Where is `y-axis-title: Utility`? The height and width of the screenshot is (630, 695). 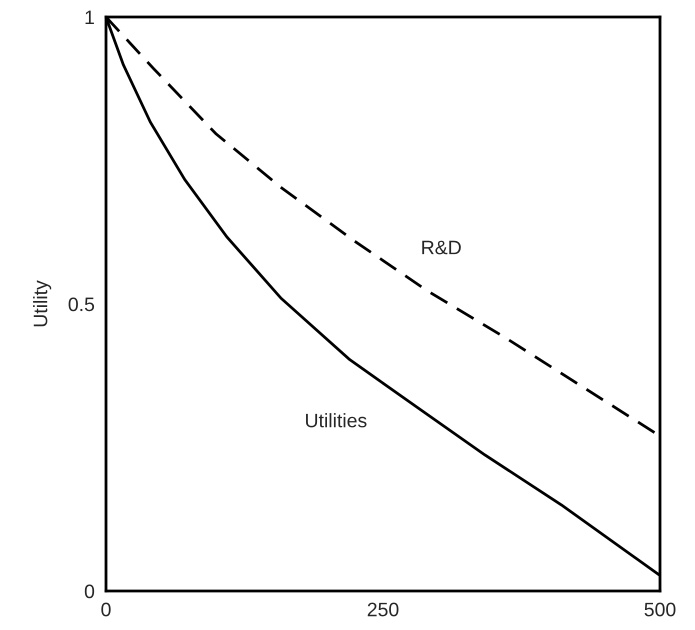 y-axis-title: Utility is located at coordinates (42, 303).